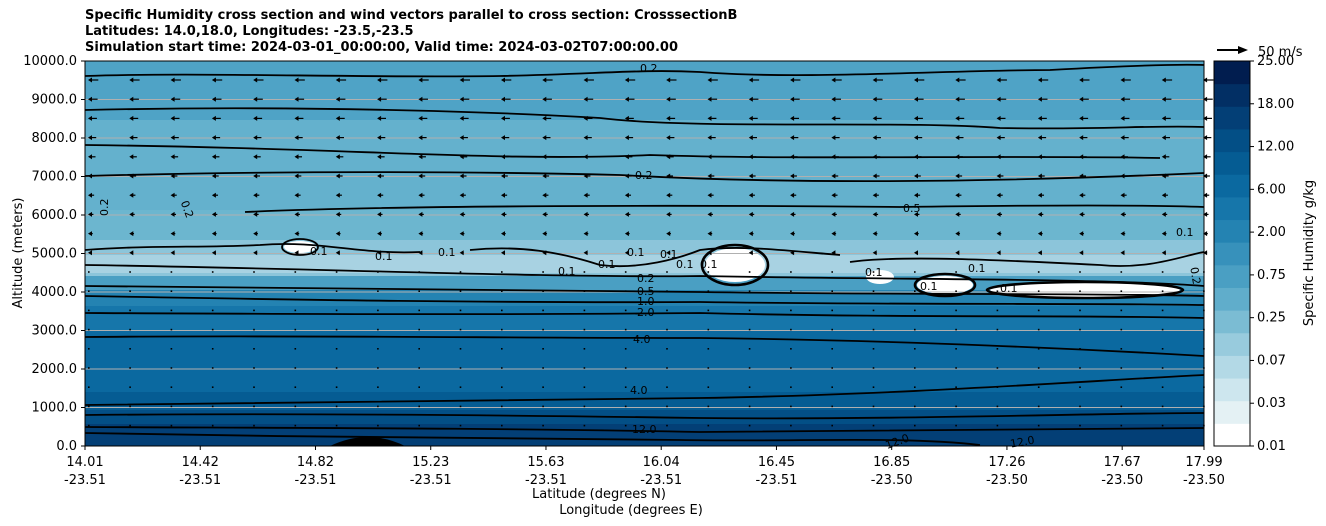 The height and width of the screenshot is (526, 1326). What do you see at coordinates (646, 278) in the screenshot?
I see `contour-label: 0.2` at bounding box center [646, 278].